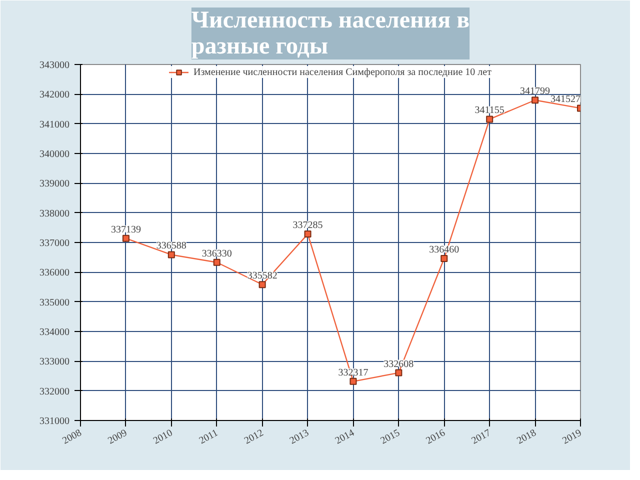  I want to click on y-tick-label: 334000, so click(55, 332).